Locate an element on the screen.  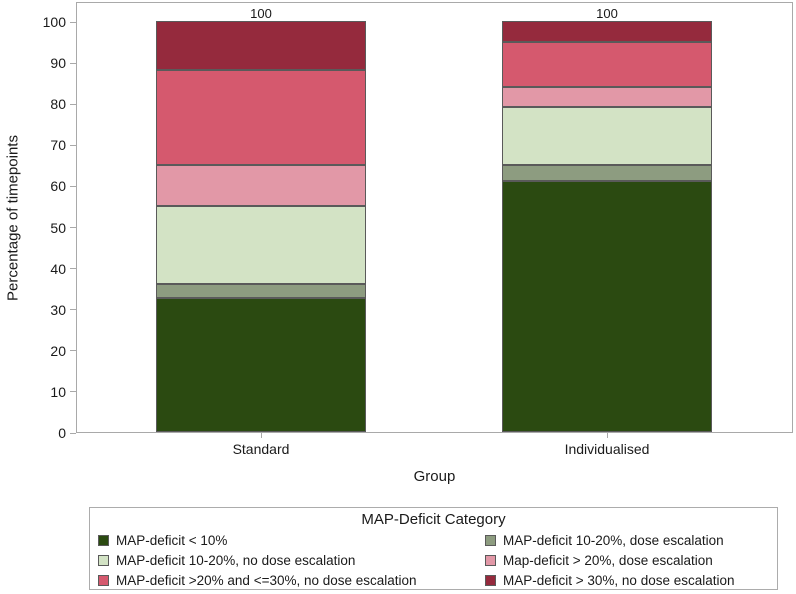
legend-item-label: MAP-deficit 10-20%, no dose escalation is located at coordinates (236, 560).